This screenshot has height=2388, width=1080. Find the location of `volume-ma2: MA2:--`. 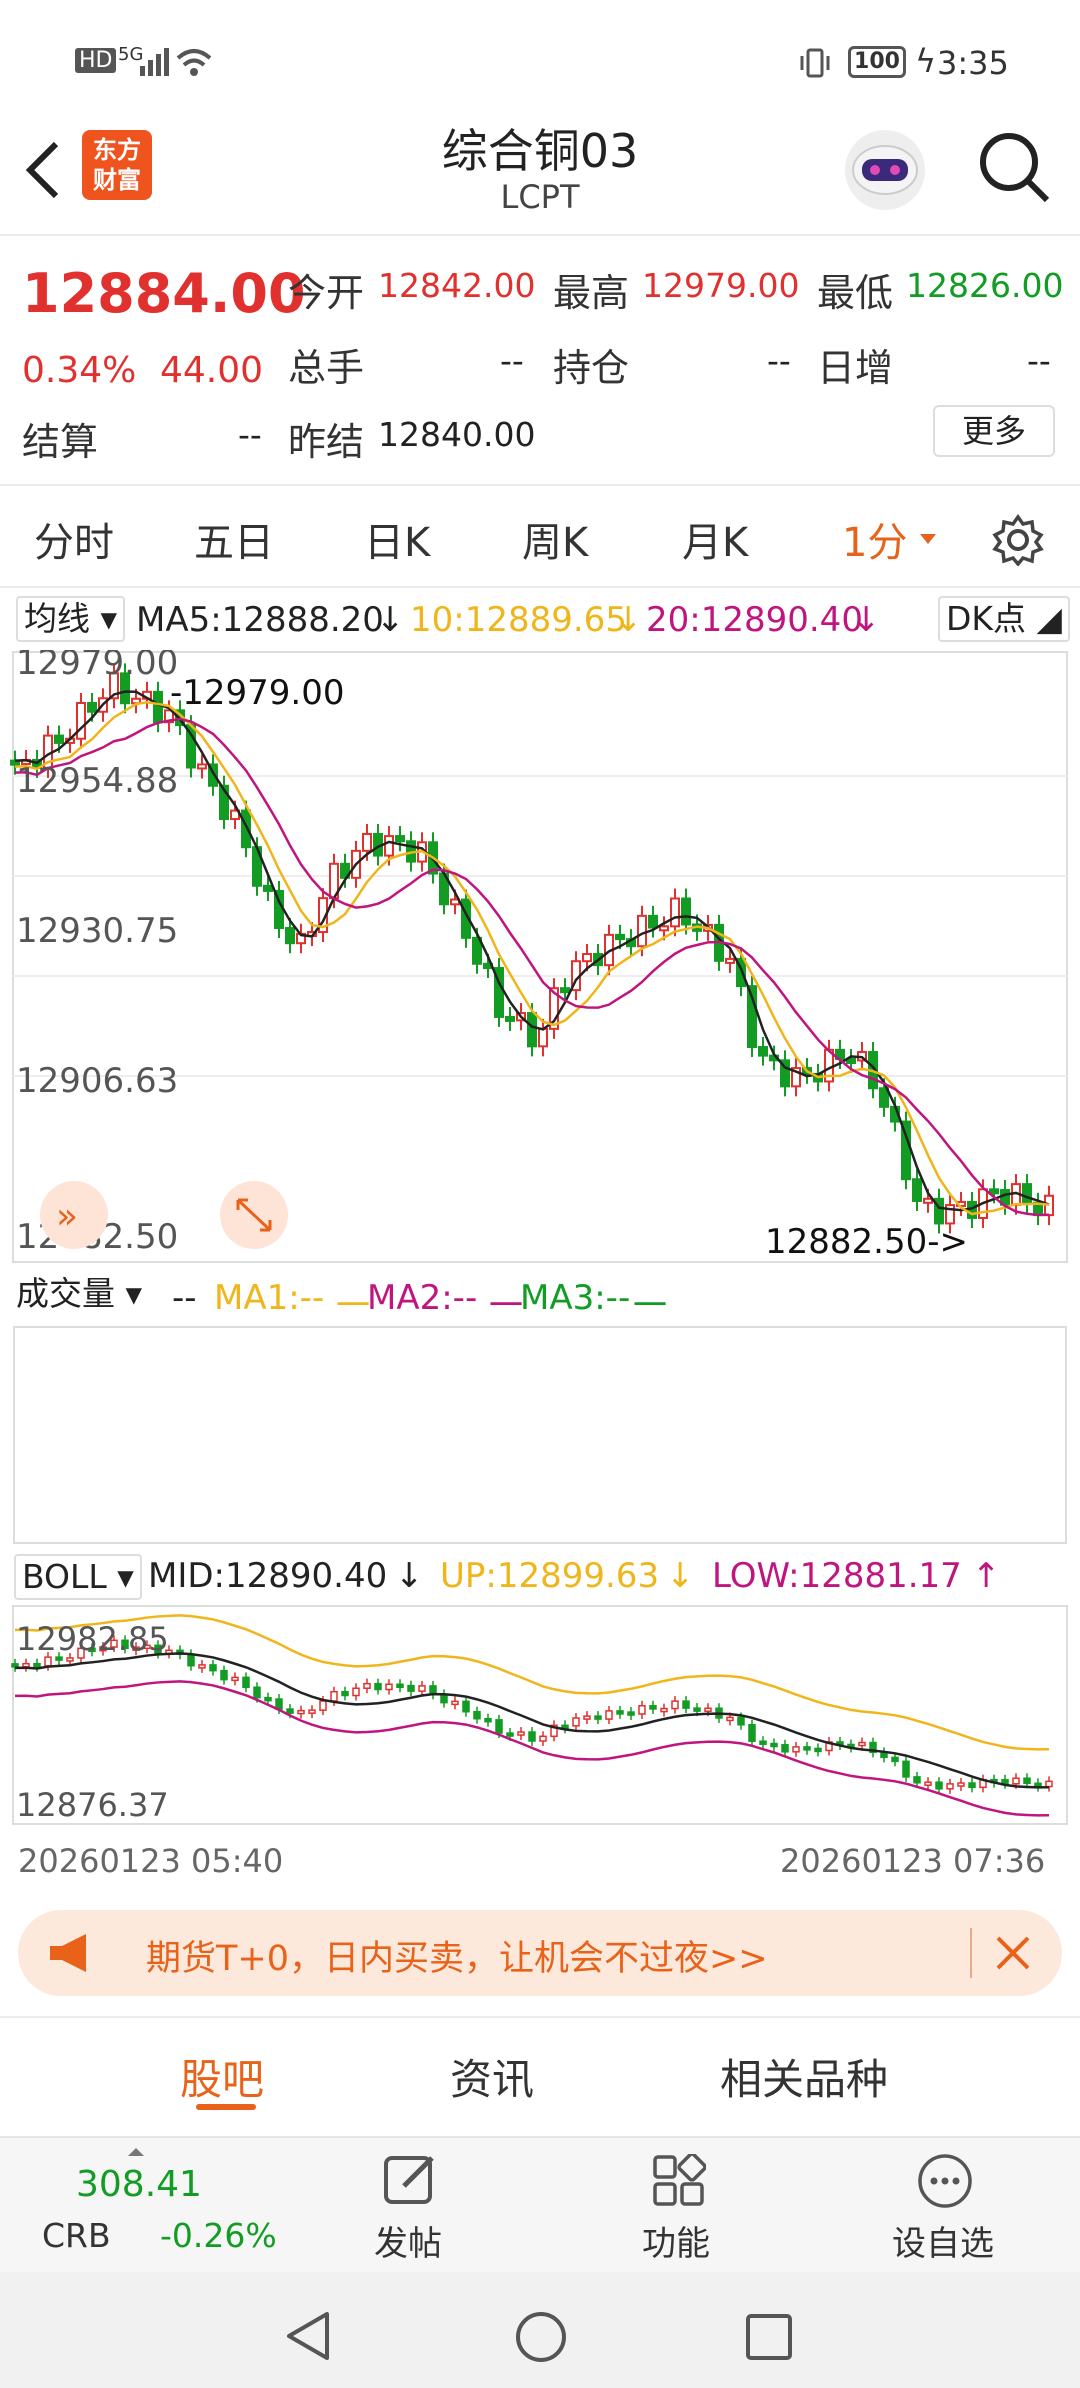

volume-ma2: MA2:-- is located at coordinates (422, 1298).